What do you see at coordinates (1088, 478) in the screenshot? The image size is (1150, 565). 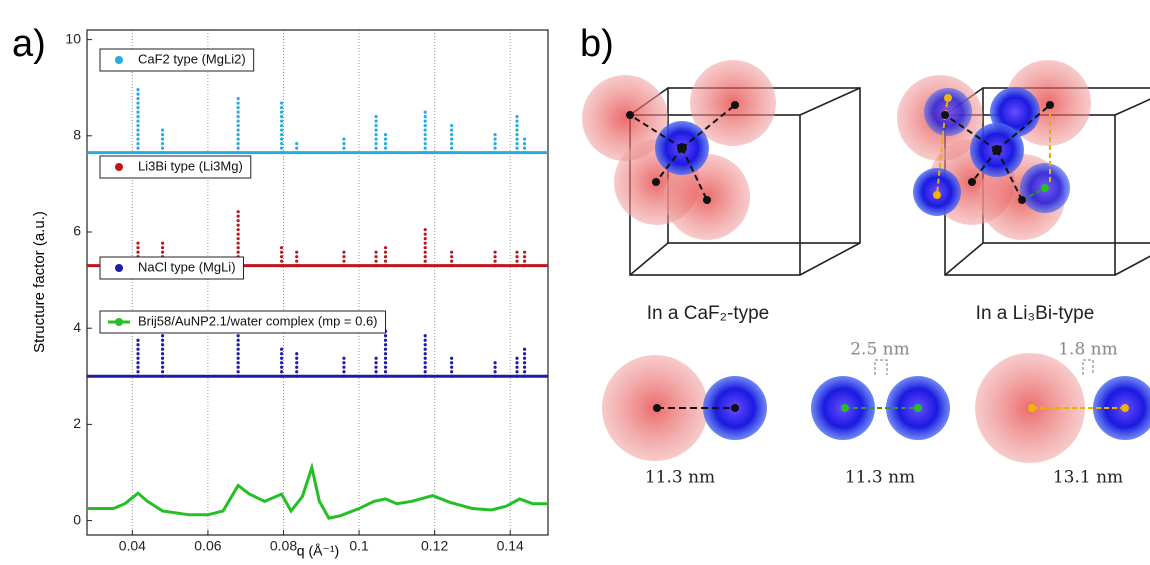 I see `distance-label: 13.1 nm` at bounding box center [1088, 478].